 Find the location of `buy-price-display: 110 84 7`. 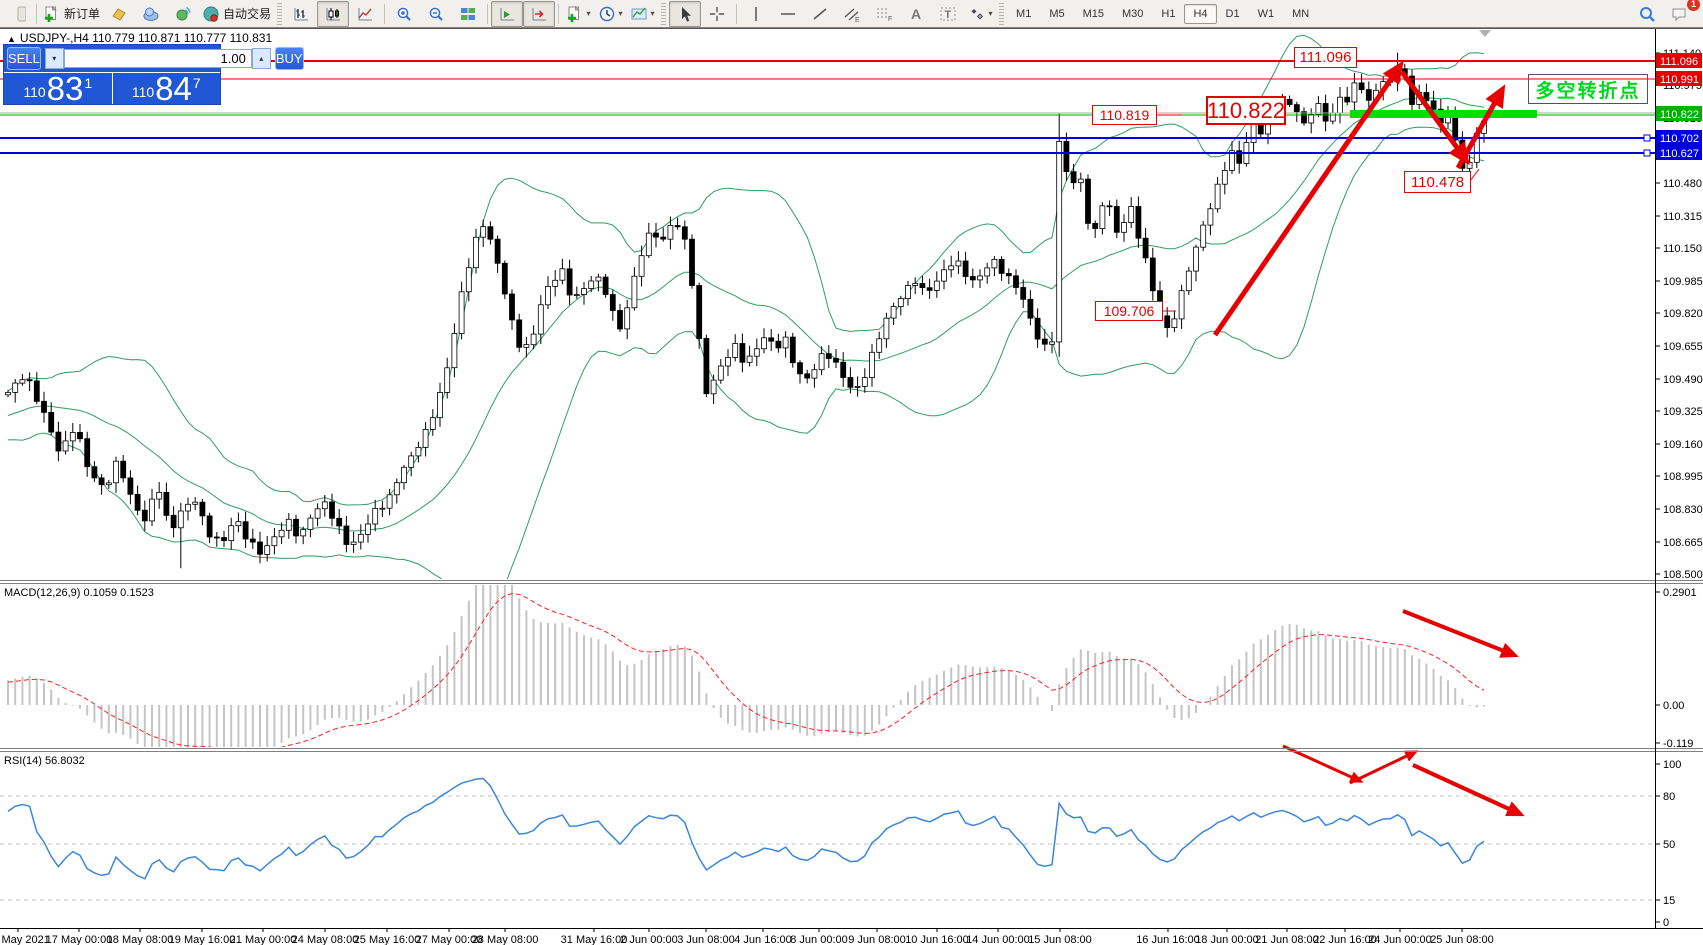

buy-price-display: 110 84 7 is located at coordinates (167, 88).